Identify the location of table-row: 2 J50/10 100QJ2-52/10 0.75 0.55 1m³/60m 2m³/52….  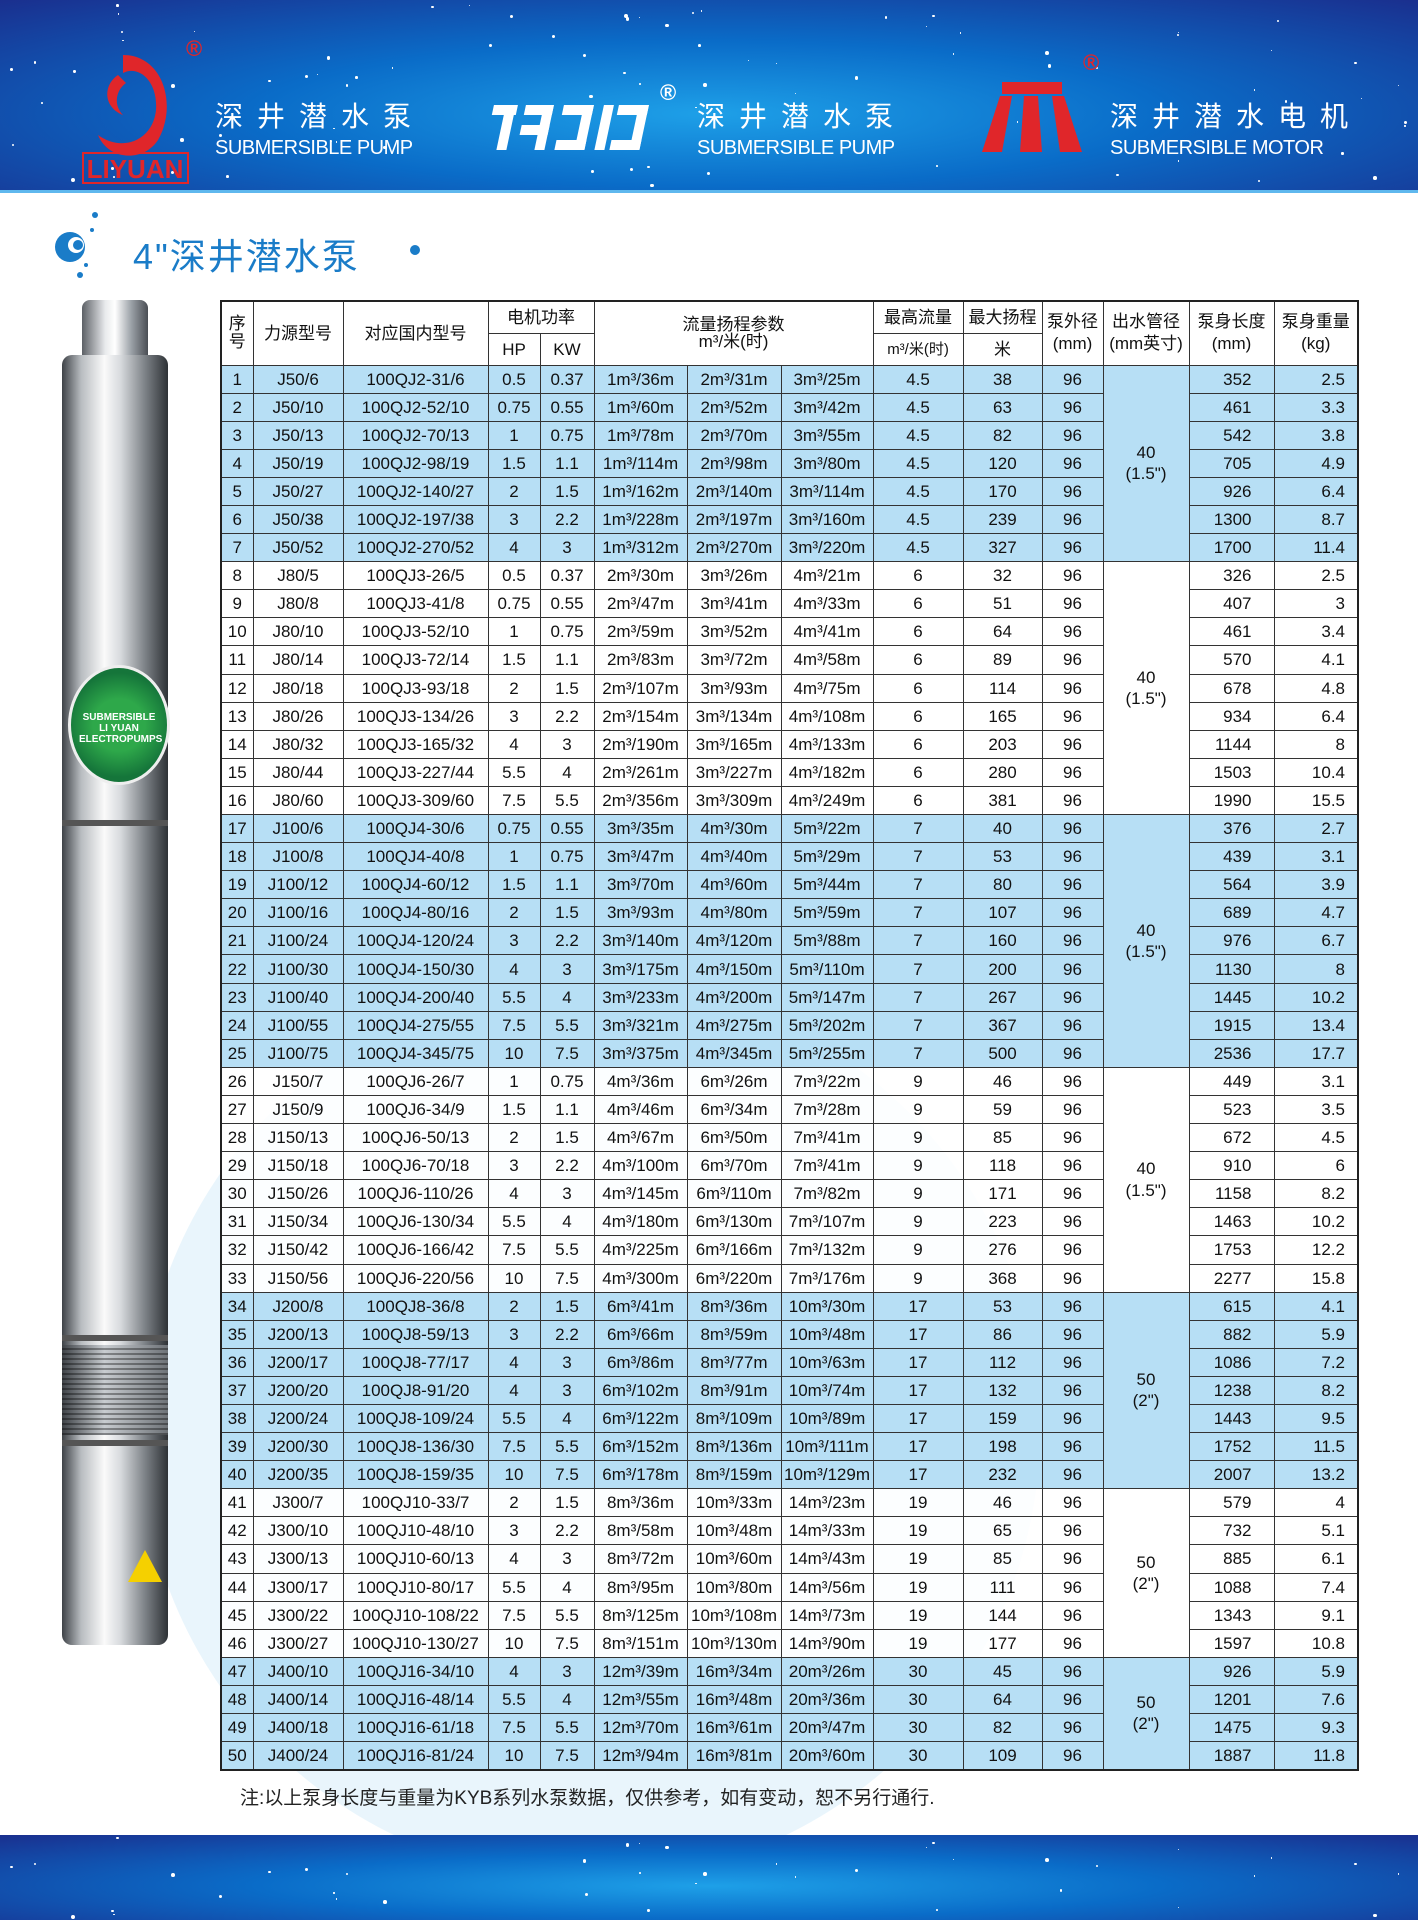
(789, 407).